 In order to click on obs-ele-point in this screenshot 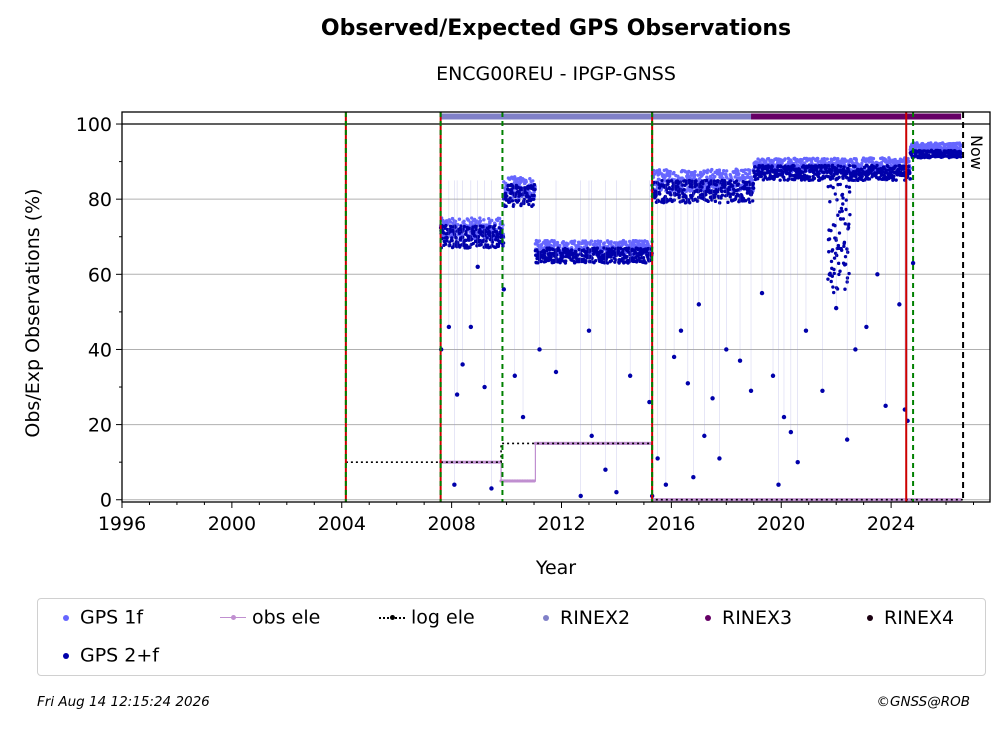, I will do `click(534, 481)`.